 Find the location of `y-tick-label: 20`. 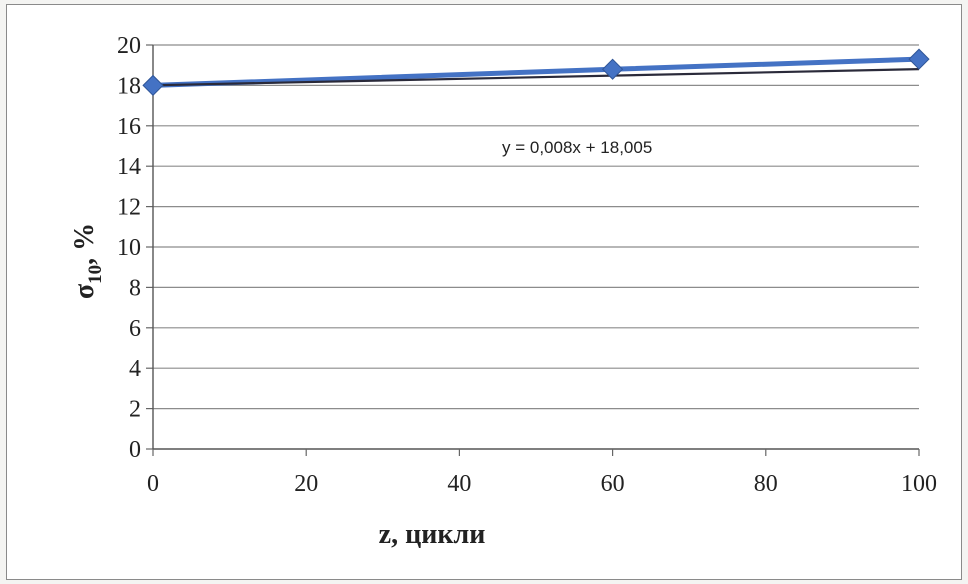

y-tick-label: 20 is located at coordinates (129, 46).